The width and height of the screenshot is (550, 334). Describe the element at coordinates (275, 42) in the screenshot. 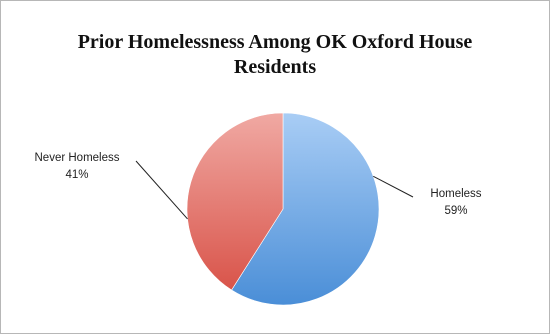

I see `chart-title-line-1: Prior Homelessness Among OK Oxford House` at that location.